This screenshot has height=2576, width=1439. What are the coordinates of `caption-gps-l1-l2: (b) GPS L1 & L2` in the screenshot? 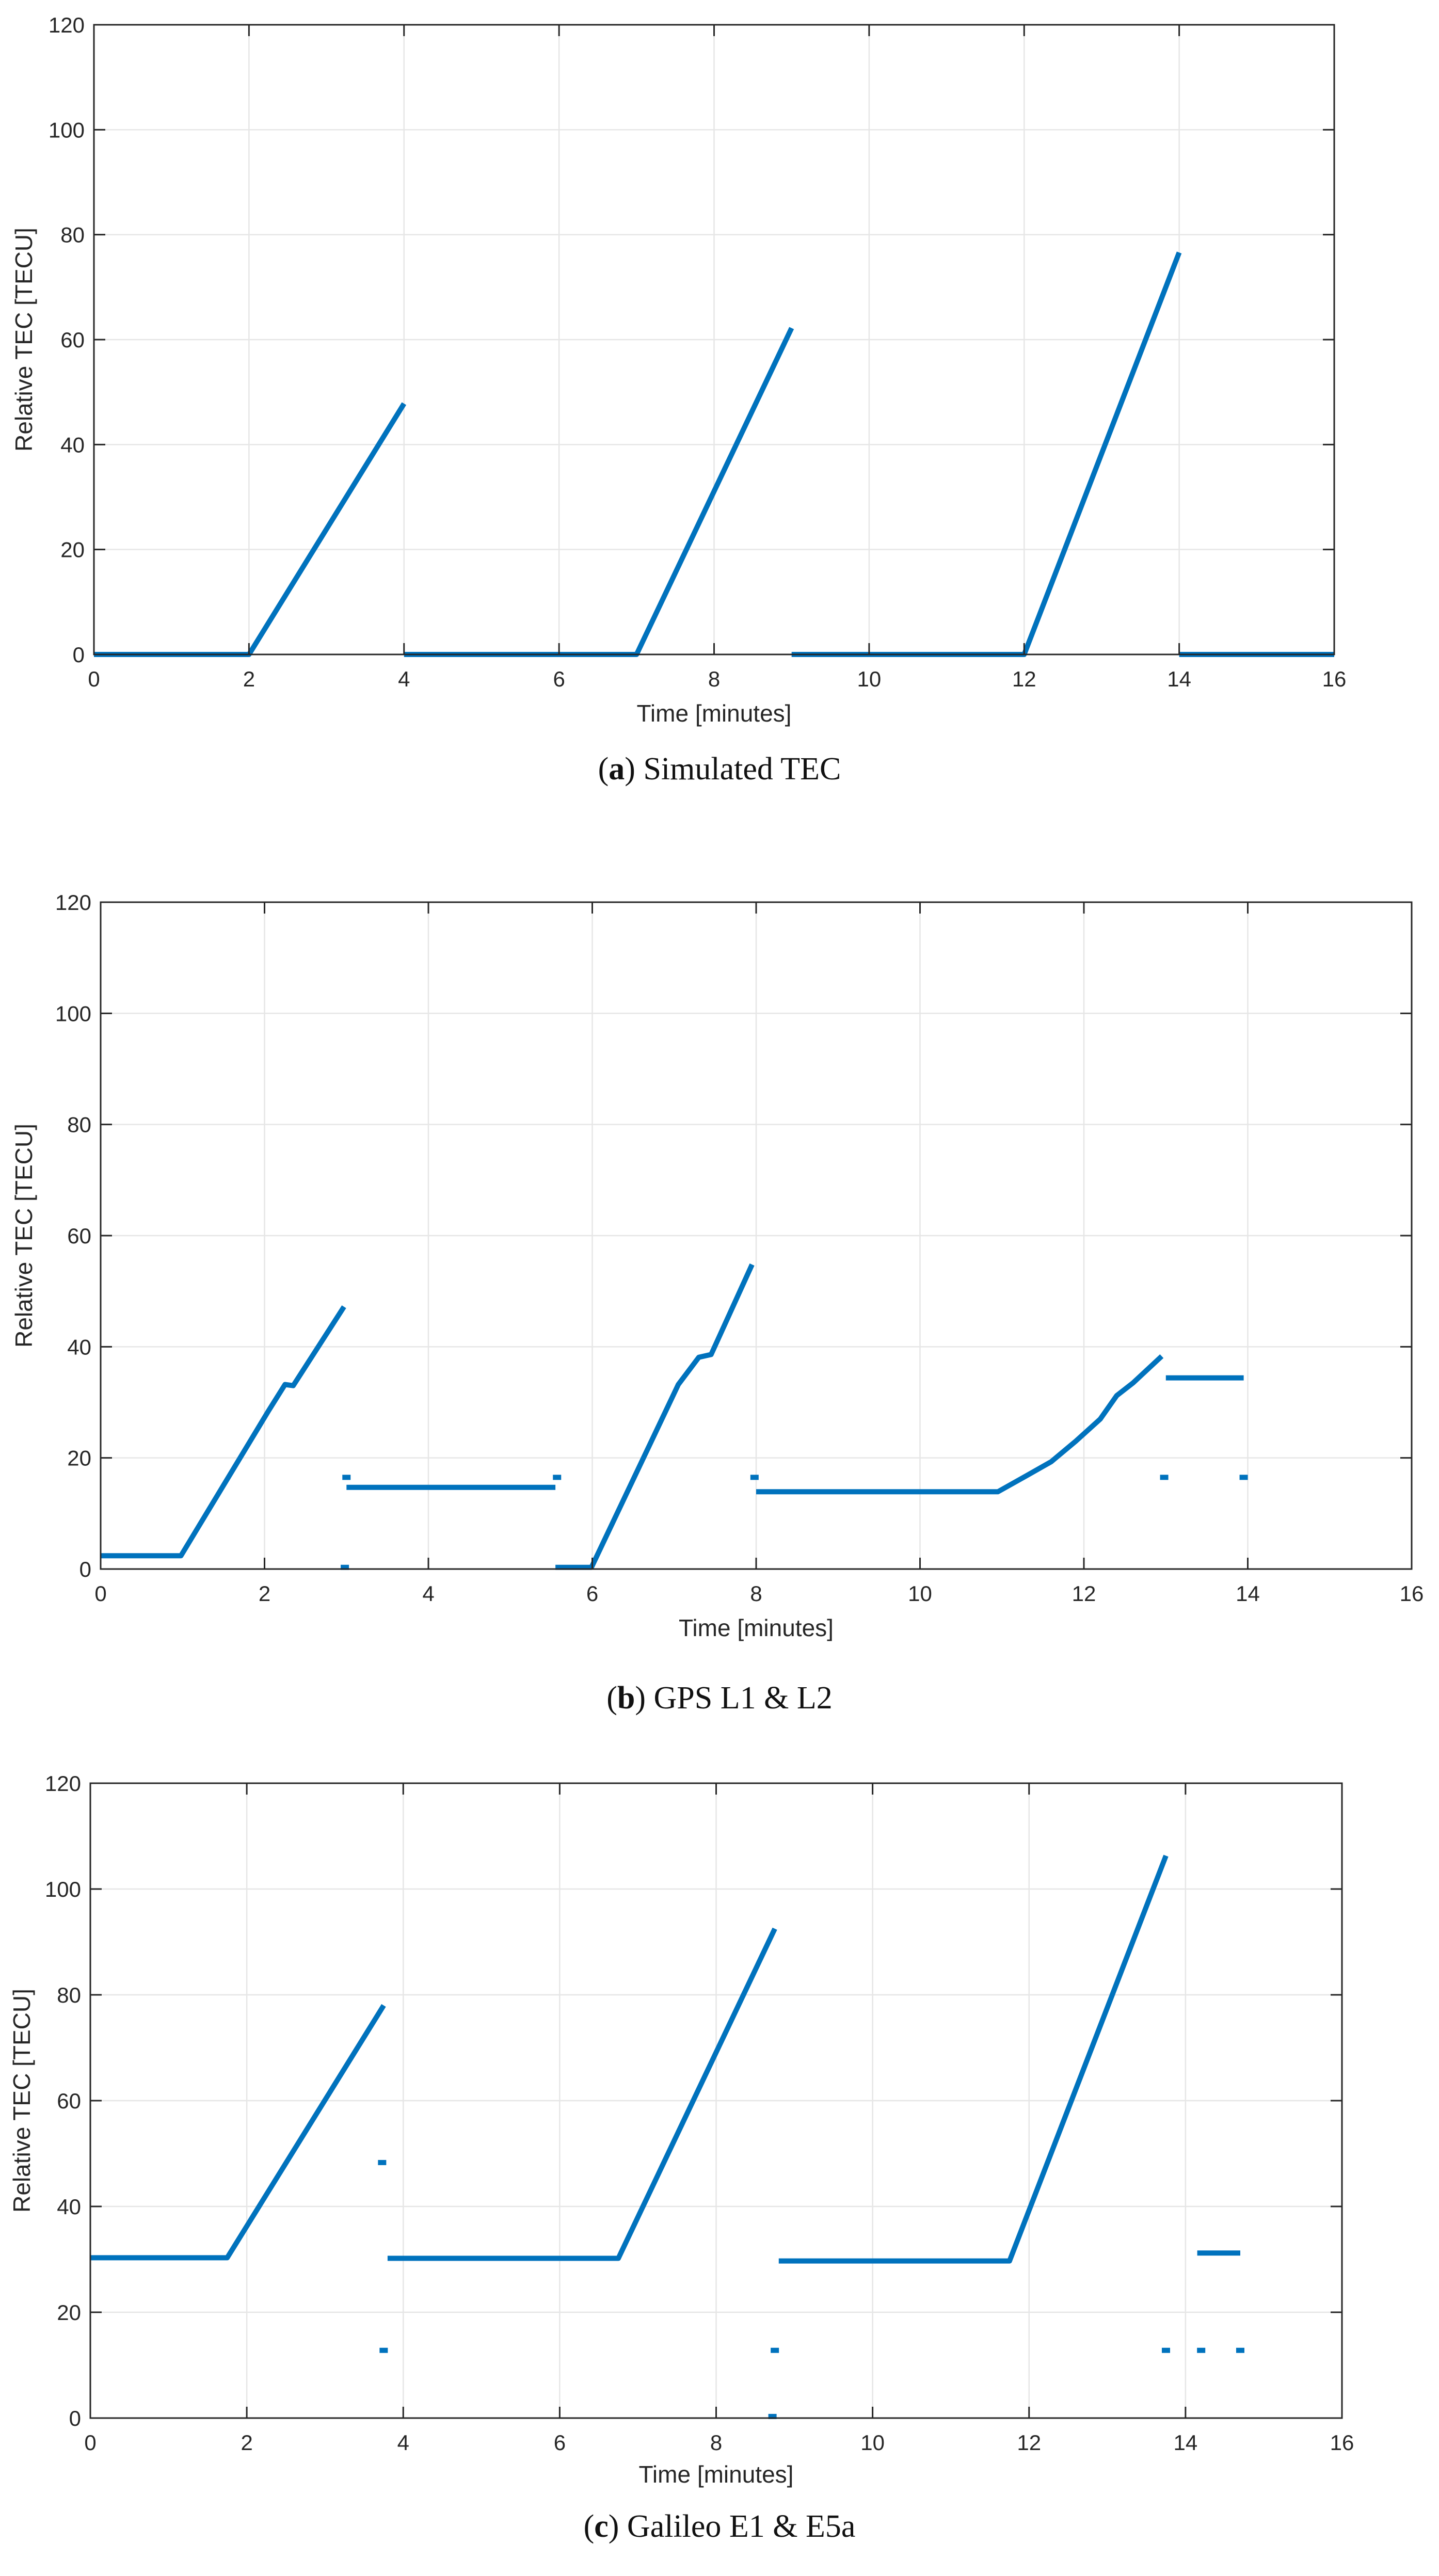 It's located at (719, 1698).